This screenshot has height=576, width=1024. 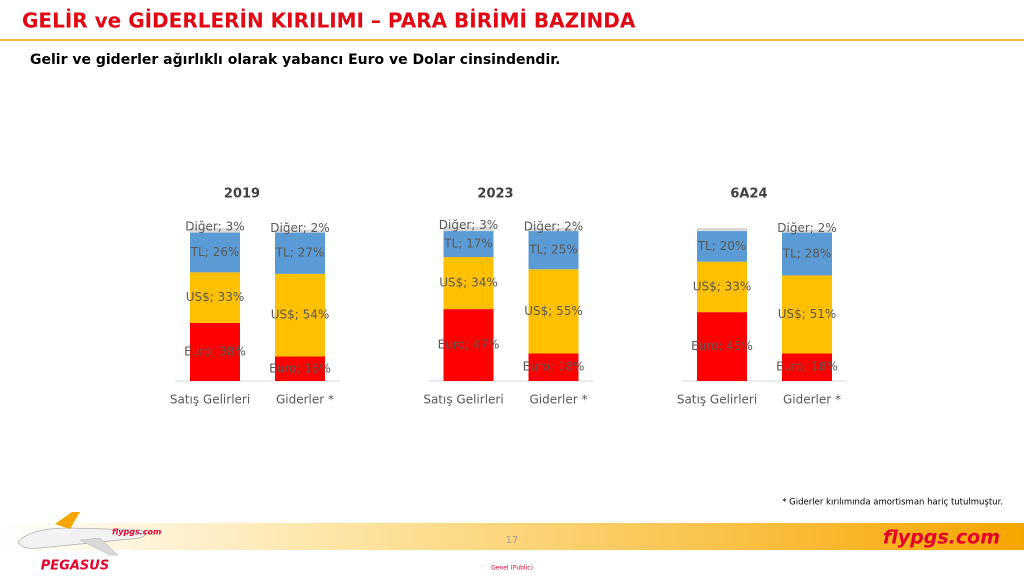 I want to click on data-label: US$; 54%, so click(x=300, y=315).